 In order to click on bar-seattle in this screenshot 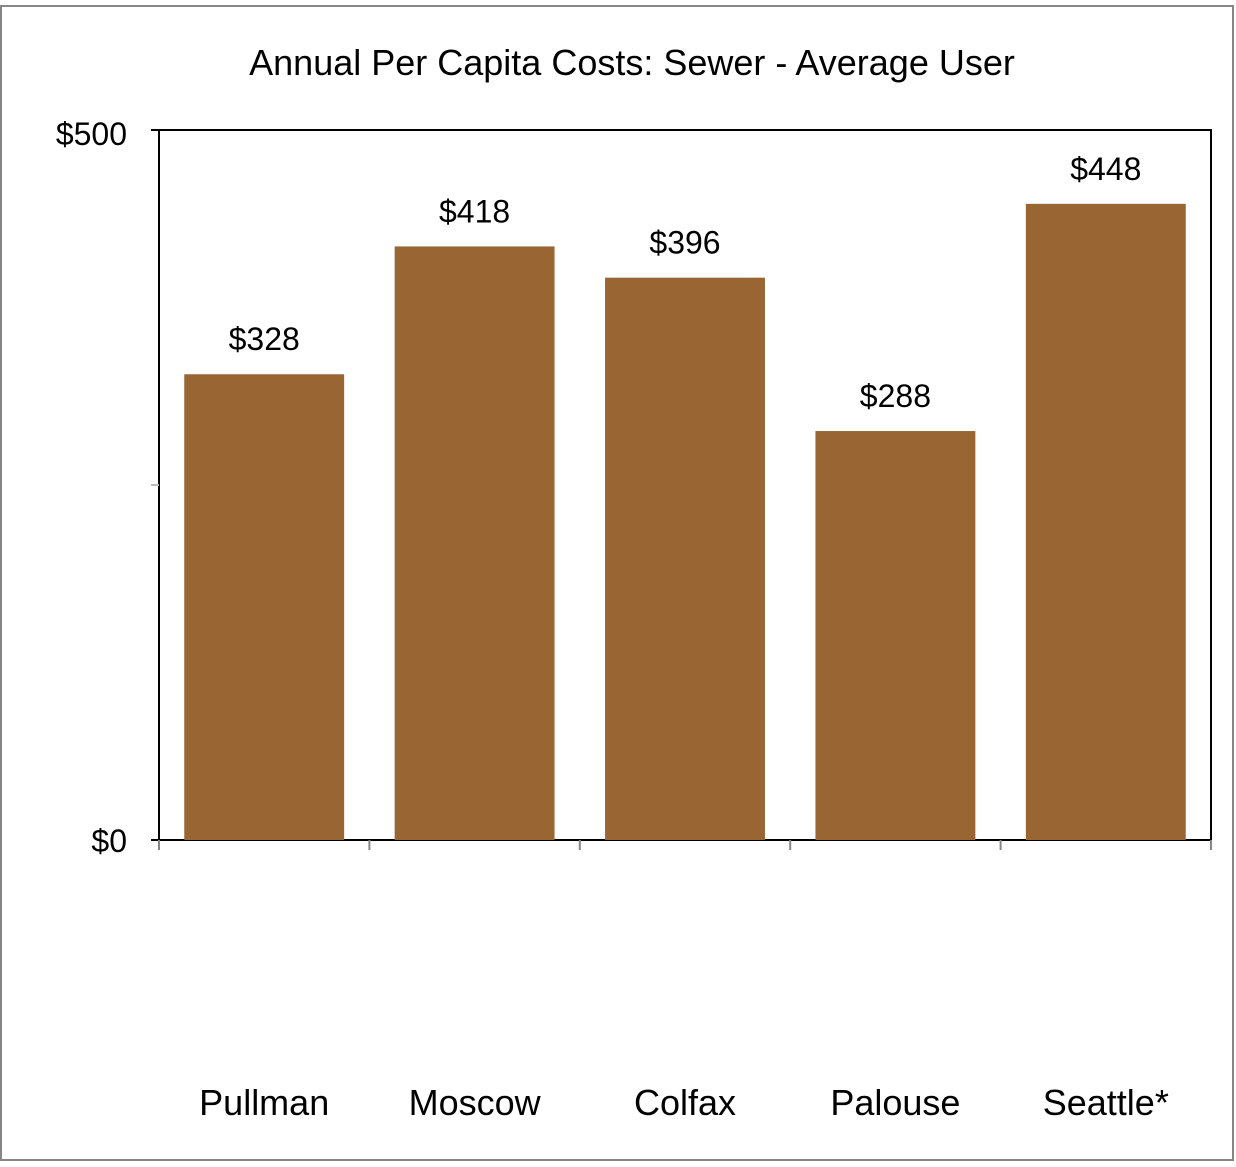, I will do `click(1105, 522)`.